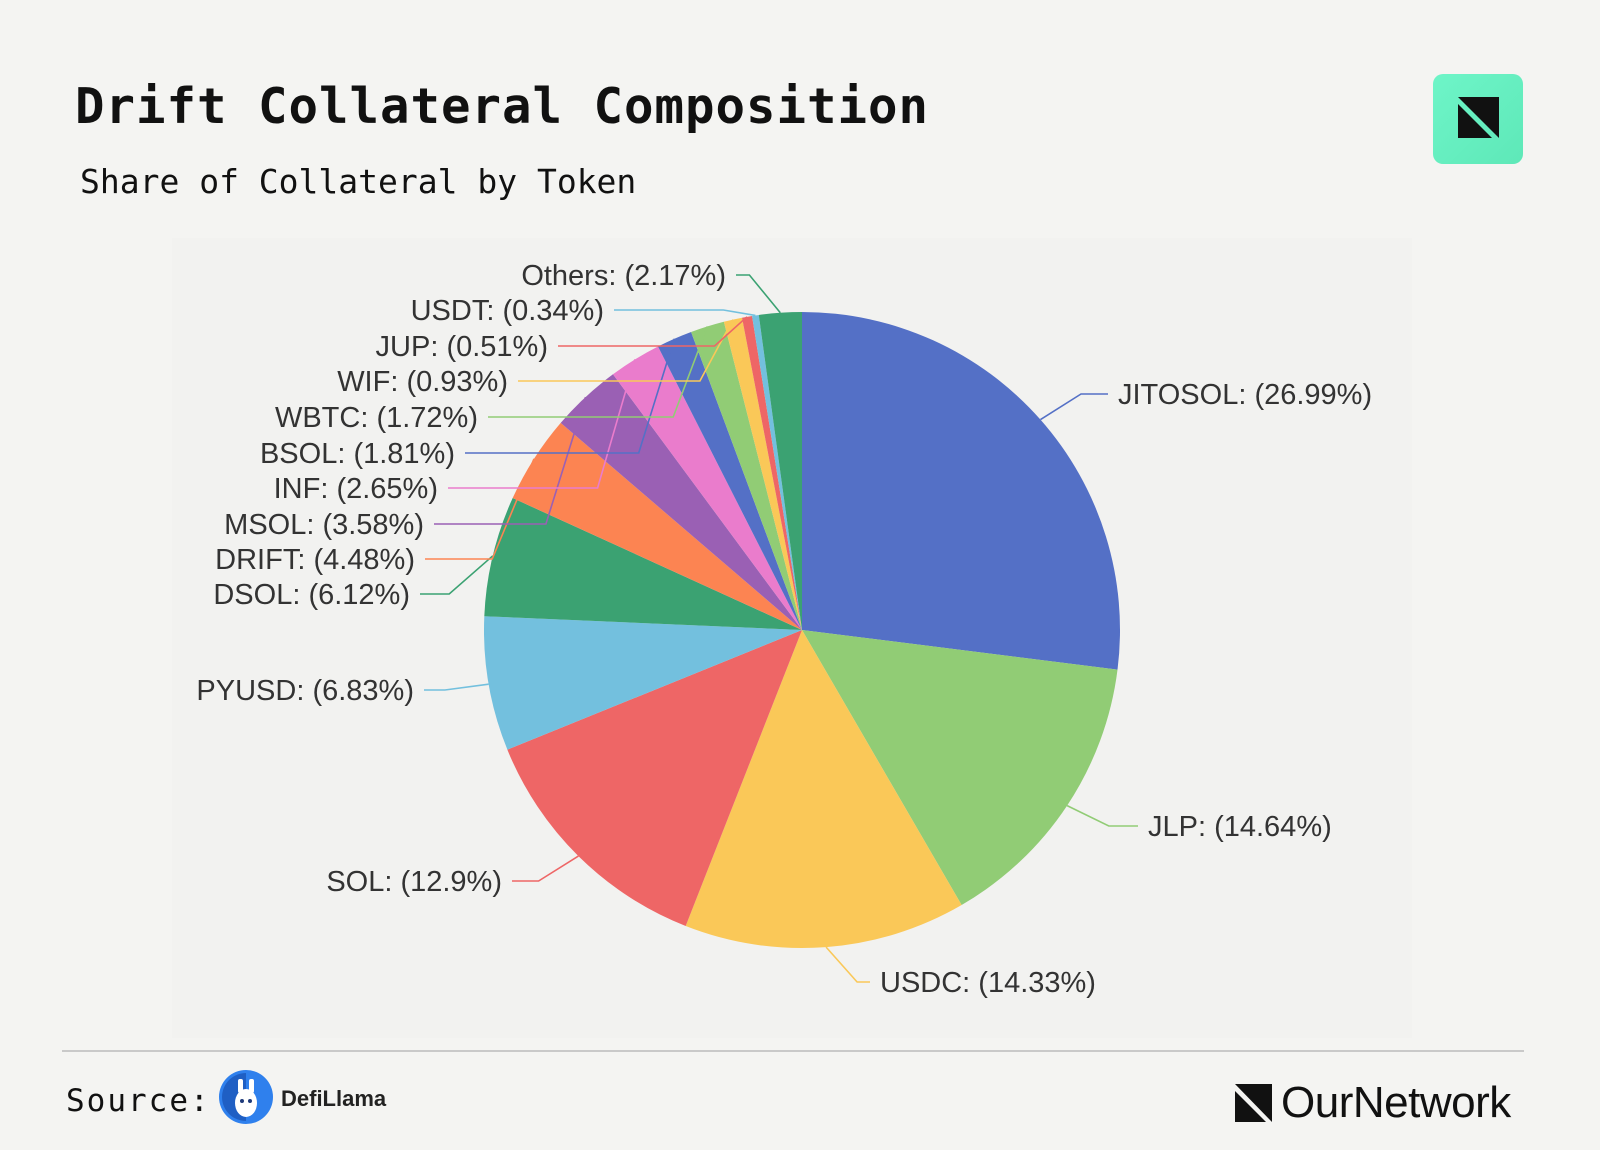 This screenshot has width=1600, height=1150. I want to click on slice-label-dsol: DSOL: (6.12%), so click(311, 595).